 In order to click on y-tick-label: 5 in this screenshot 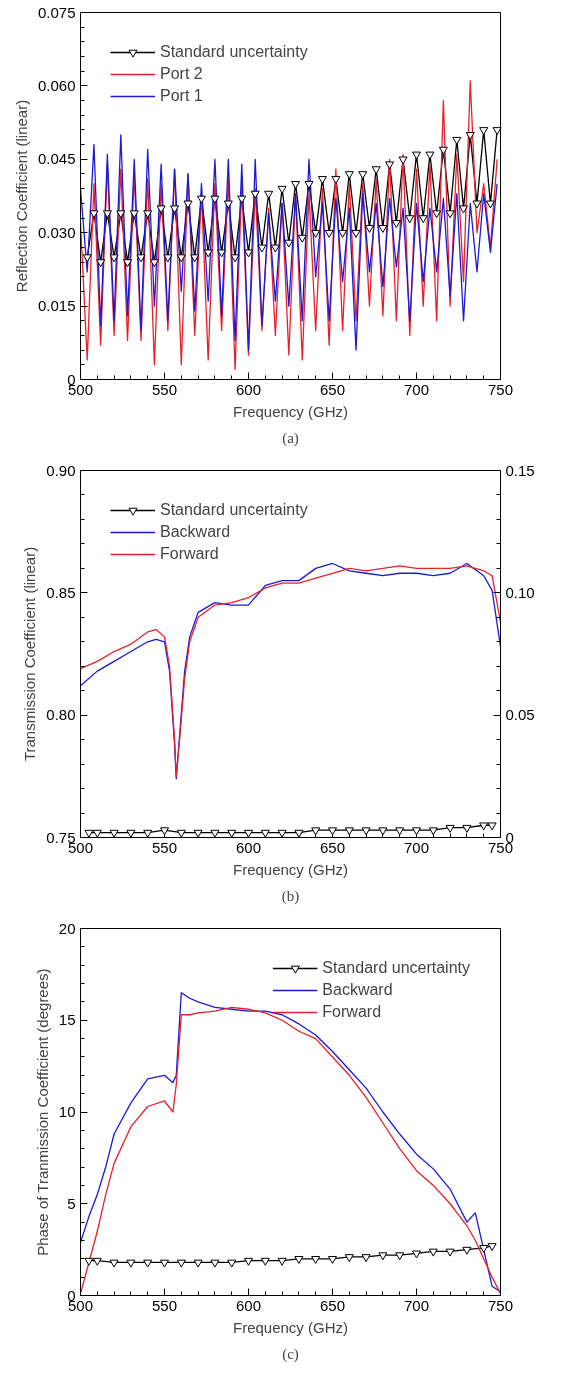, I will do `click(71, 1203)`.